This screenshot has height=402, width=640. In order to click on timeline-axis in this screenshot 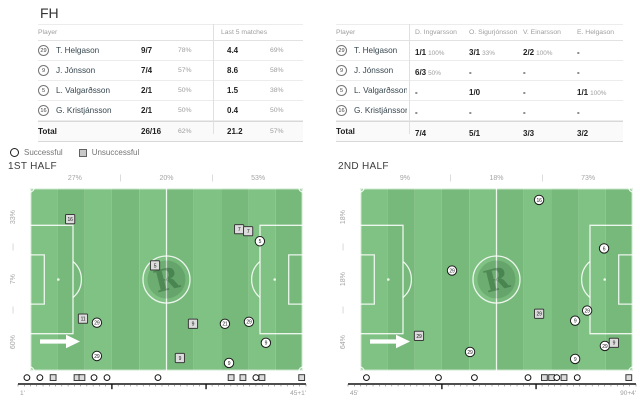, I will do `click(162, 382)`.